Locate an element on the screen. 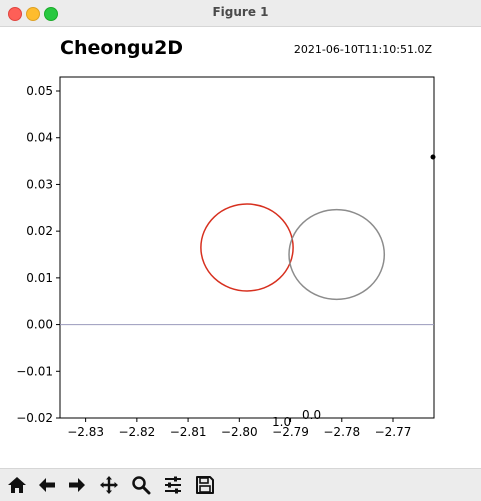  x-tick-label: −2.79 is located at coordinates (290, 432).